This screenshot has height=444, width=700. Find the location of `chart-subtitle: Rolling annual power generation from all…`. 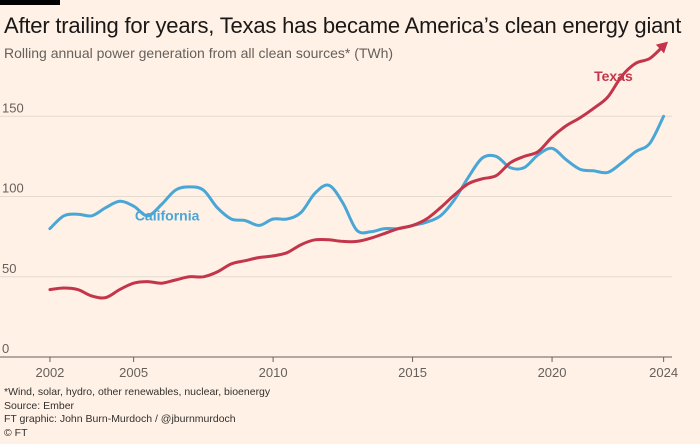

chart-subtitle: Rolling annual power generation from all… is located at coordinates (199, 53).